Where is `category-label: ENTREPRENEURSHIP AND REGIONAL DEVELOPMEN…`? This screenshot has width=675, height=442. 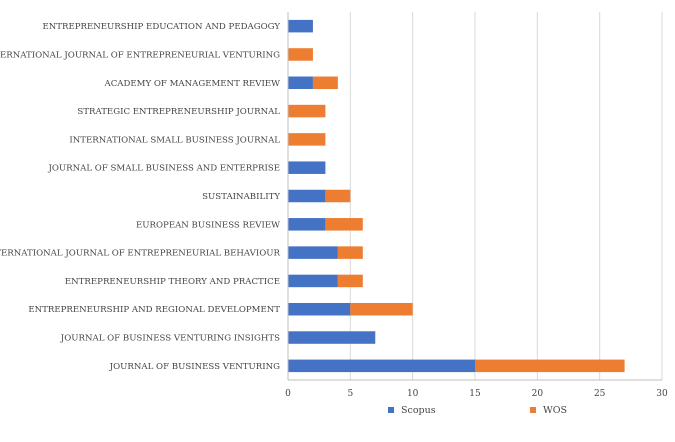 category-label: ENTREPRENEURSHIP AND REGIONAL DEVELOPMEN… is located at coordinates (154, 310).